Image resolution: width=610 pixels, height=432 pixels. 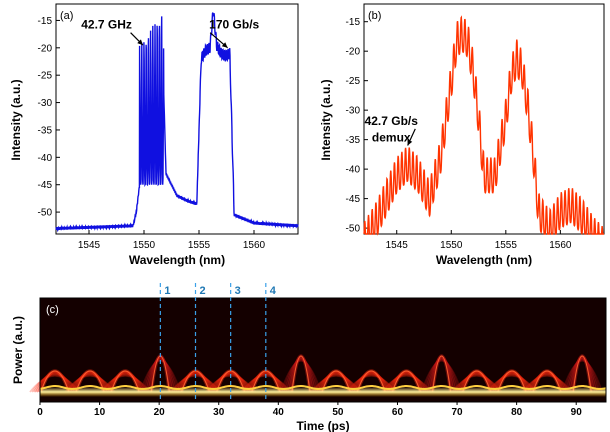 What do you see at coordinates (326, 119) in the screenshot?
I see `chart-b-ylabel: Intensity (a.u.)` at bounding box center [326, 119].